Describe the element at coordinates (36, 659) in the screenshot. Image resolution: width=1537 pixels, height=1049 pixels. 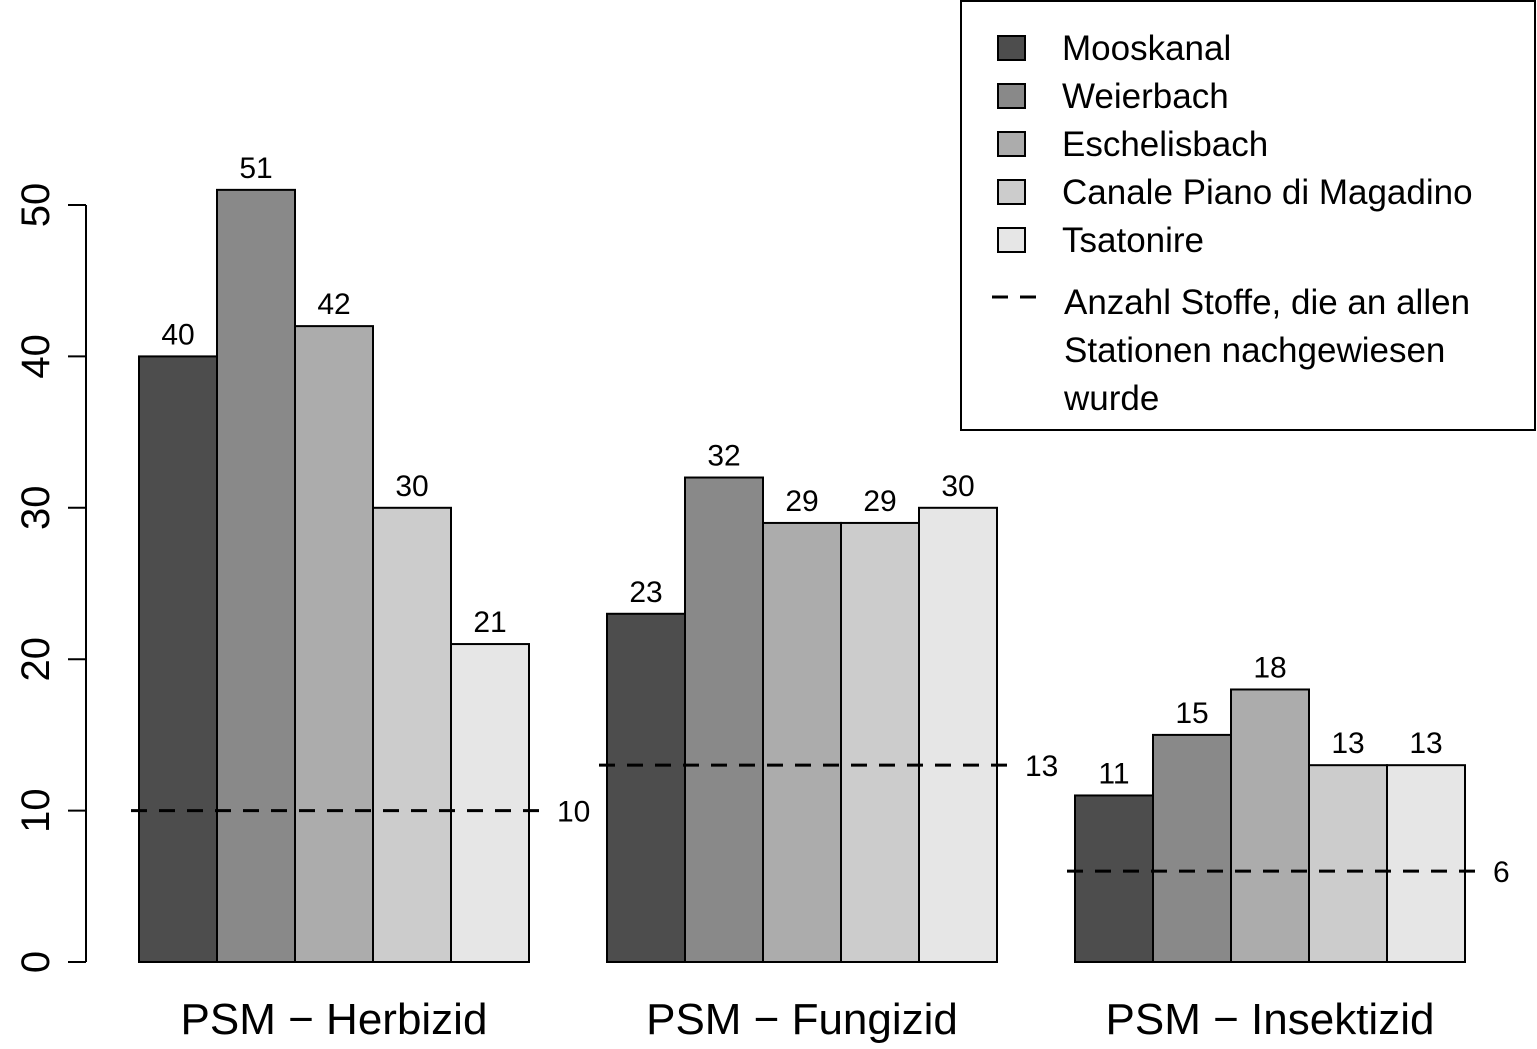
I see `y-tick-label: 20` at that location.